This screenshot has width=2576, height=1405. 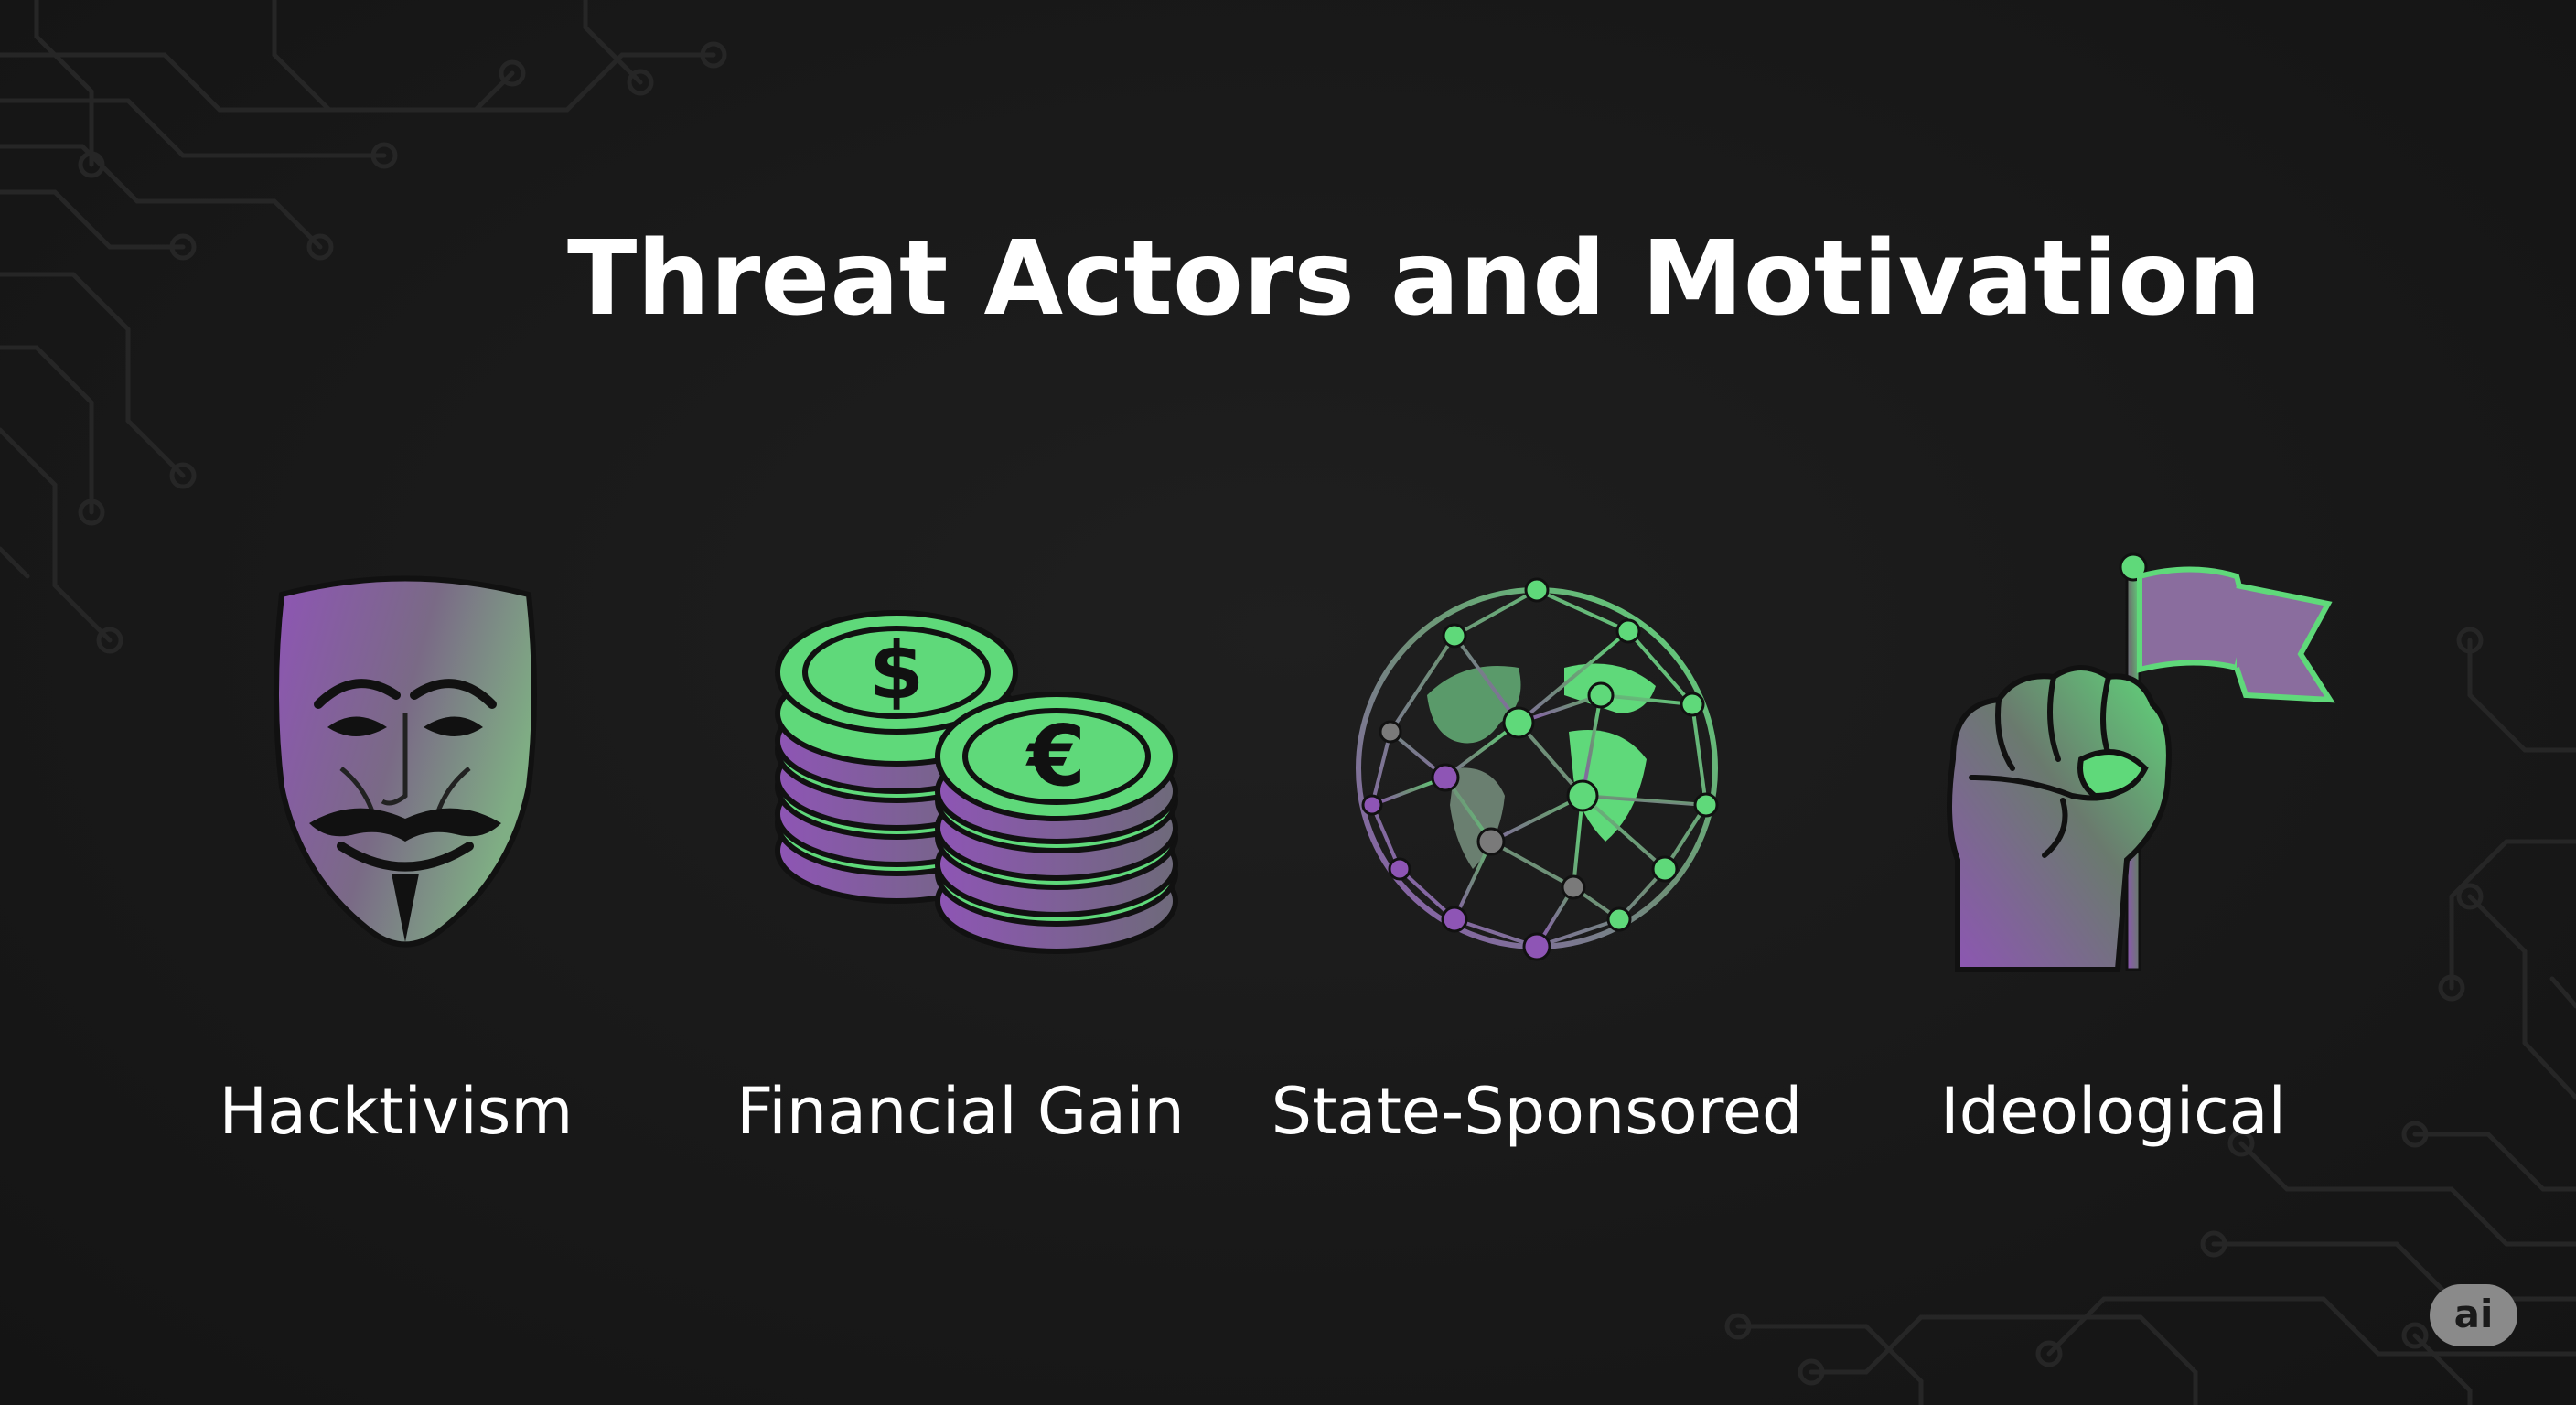 I want to click on slide-title: Threat Actors and Motivation, so click(x=1414, y=279).